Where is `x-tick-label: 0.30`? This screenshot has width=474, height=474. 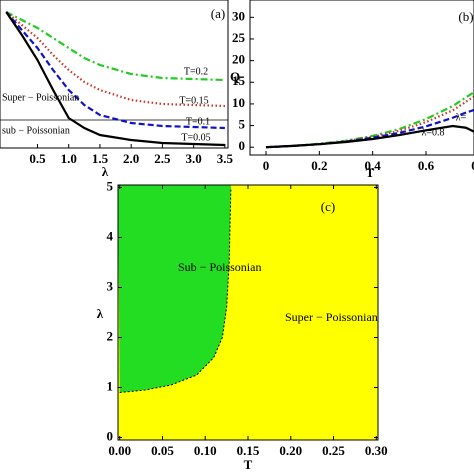 x-tick-label: 0.30 is located at coordinates (376, 450).